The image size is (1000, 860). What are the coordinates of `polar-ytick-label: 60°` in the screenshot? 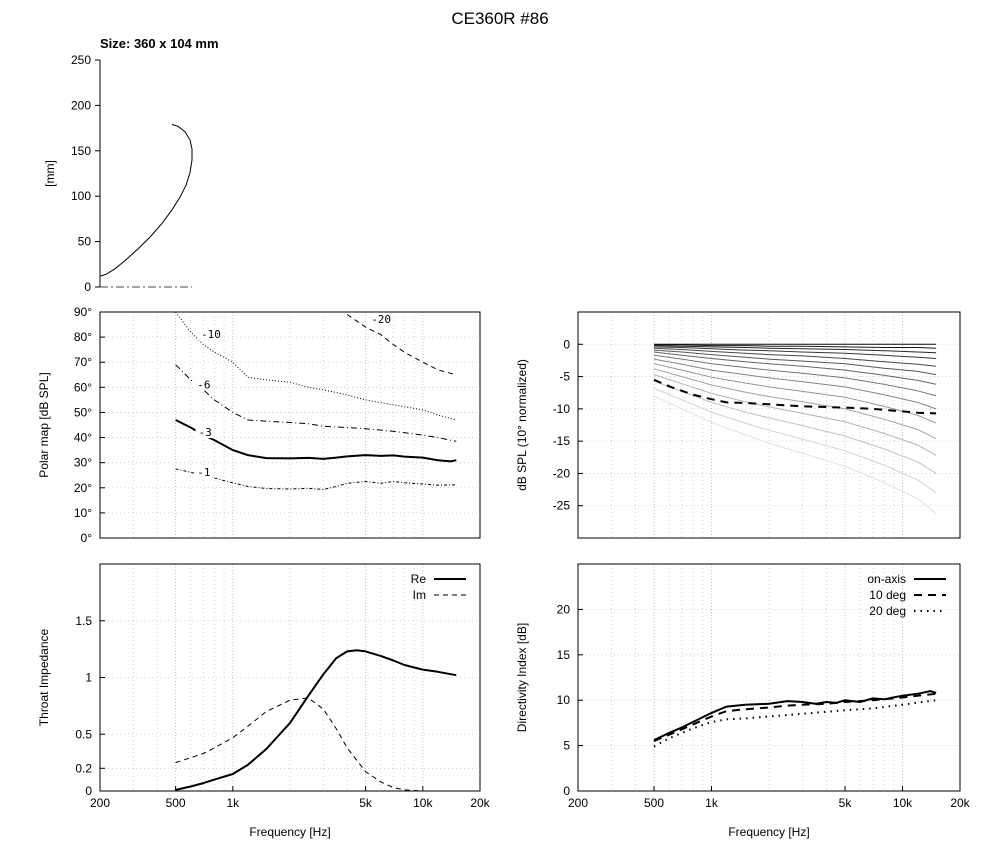 It's located at (83, 387).